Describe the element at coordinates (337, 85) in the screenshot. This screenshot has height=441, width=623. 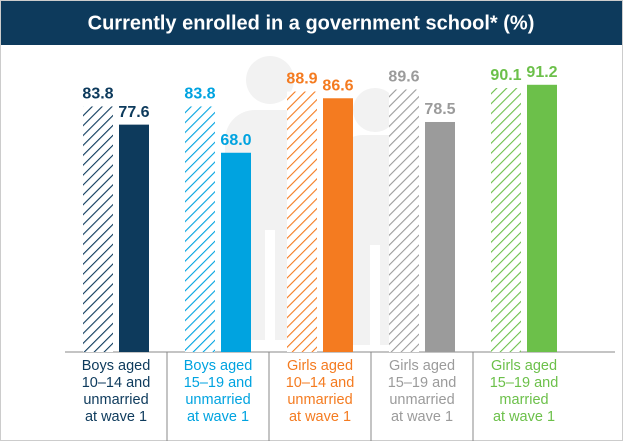
I see `value-label: 86.6` at that location.